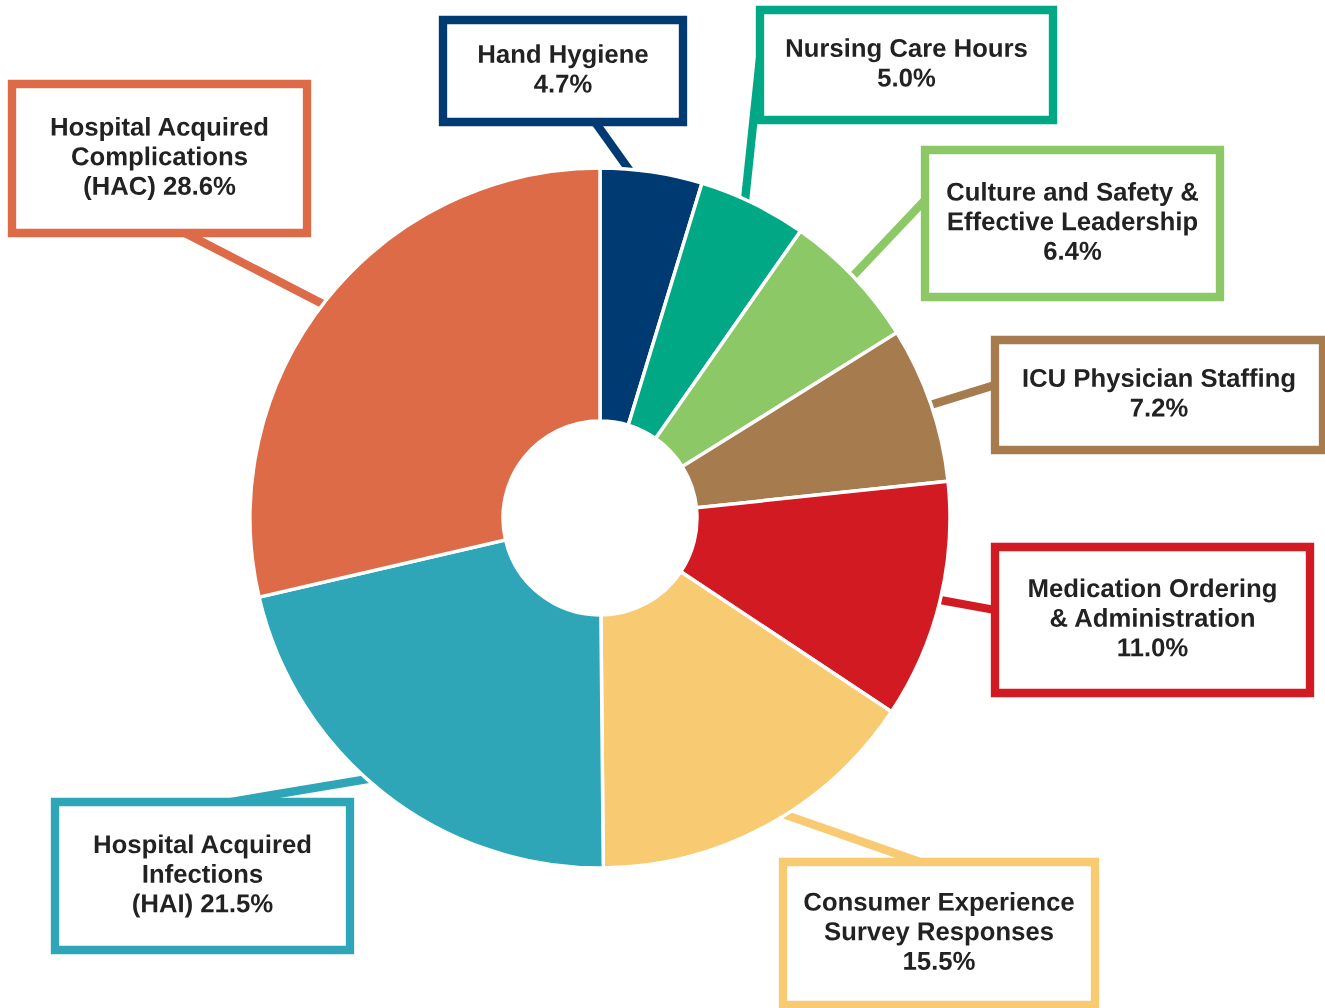  What do you see at coordinates (1153, 647) in the screenshot?
I see `data-label: 11.0%` at bounding box center [1153, 647].